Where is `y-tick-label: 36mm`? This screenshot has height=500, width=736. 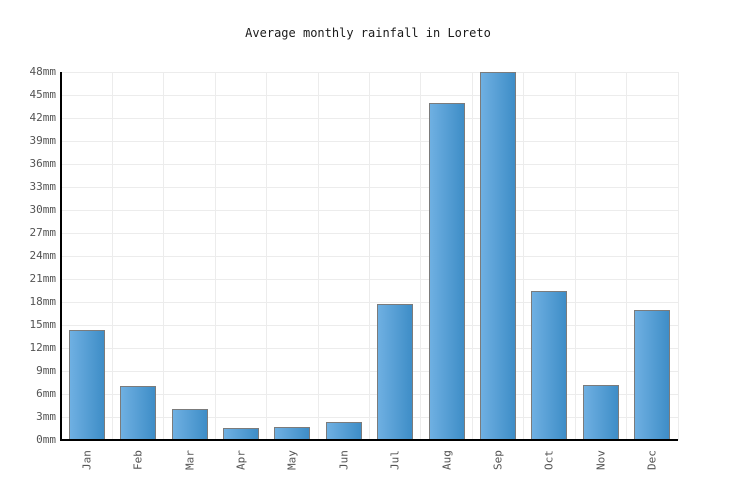 y-tick-label: 36mm is located at coordinates (43, 163).